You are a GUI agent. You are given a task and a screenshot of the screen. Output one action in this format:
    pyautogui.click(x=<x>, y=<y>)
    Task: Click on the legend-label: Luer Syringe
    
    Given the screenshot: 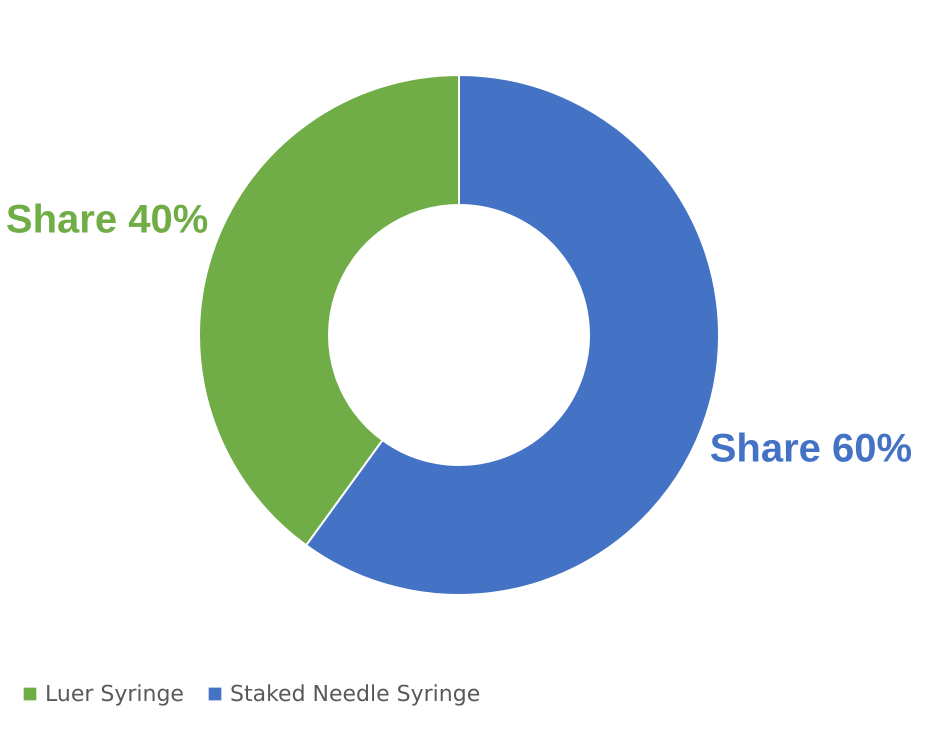 What is the action you would take?
    pyautogui.click(x=114, y=694)
    